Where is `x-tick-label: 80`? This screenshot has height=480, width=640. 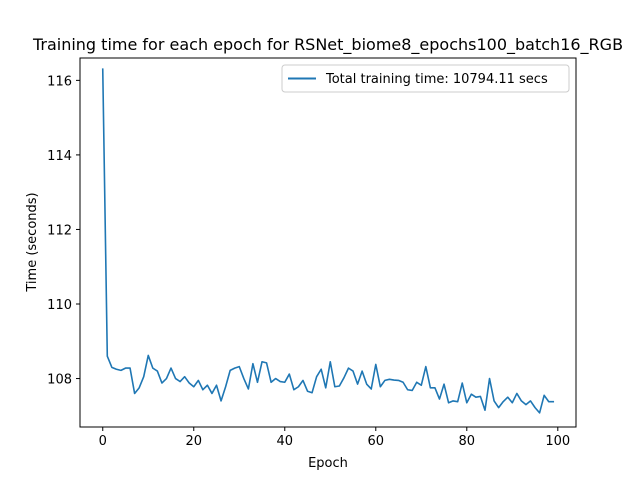 x-tick-label: 80 is located at coordinates (467, 441).